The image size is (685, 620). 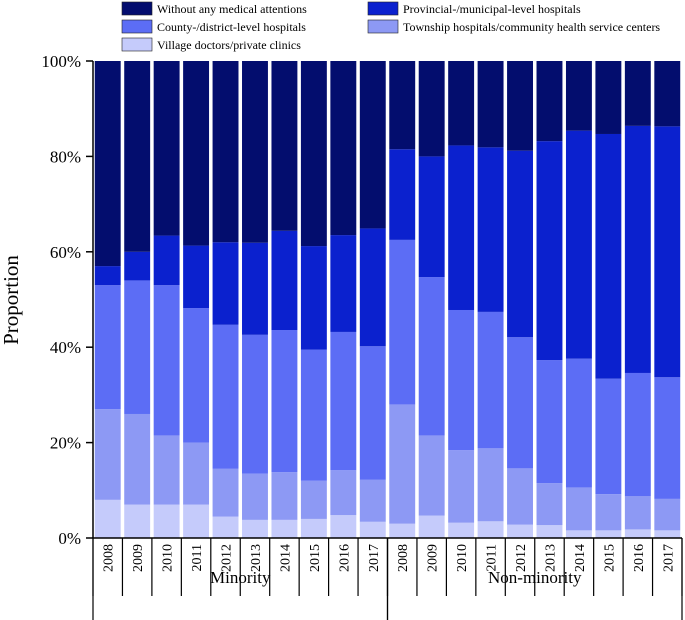 I want to click on y-tick-label: 60%, so click(x=65, y=252).